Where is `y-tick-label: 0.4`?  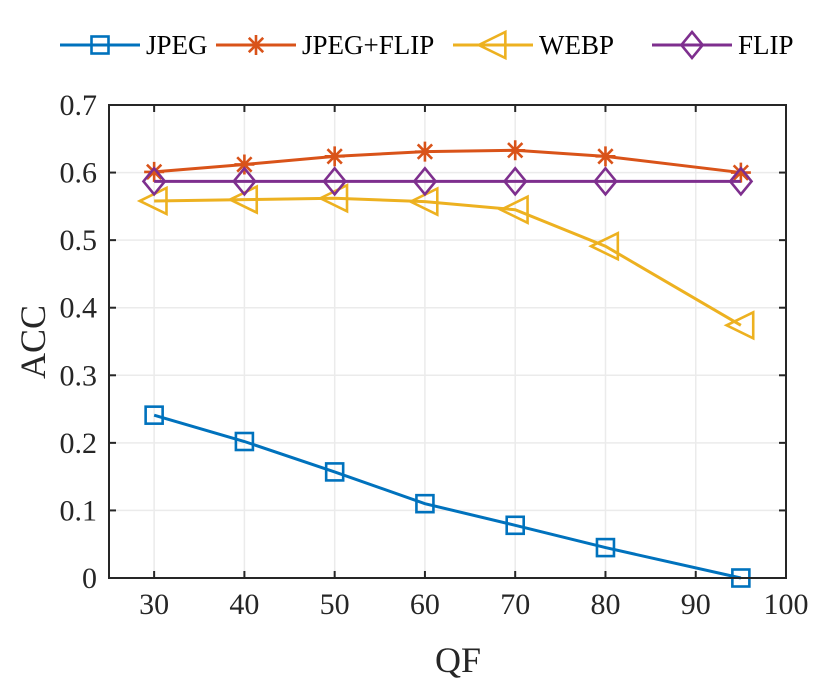 y-tick-label: 0.4 is located at coordinates (79, 308).